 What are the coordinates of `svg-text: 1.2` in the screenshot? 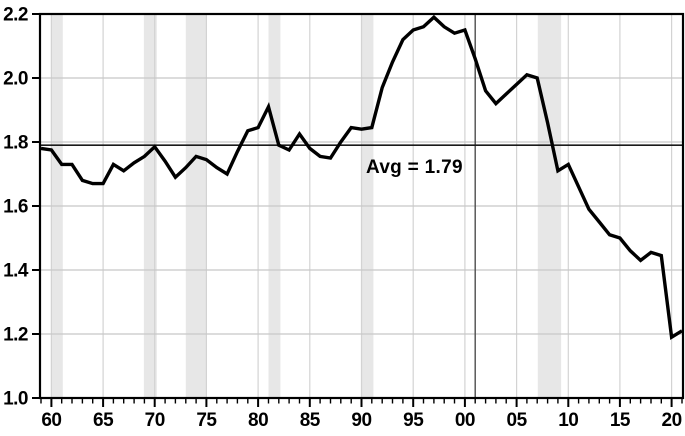 It's located at (15, 335).